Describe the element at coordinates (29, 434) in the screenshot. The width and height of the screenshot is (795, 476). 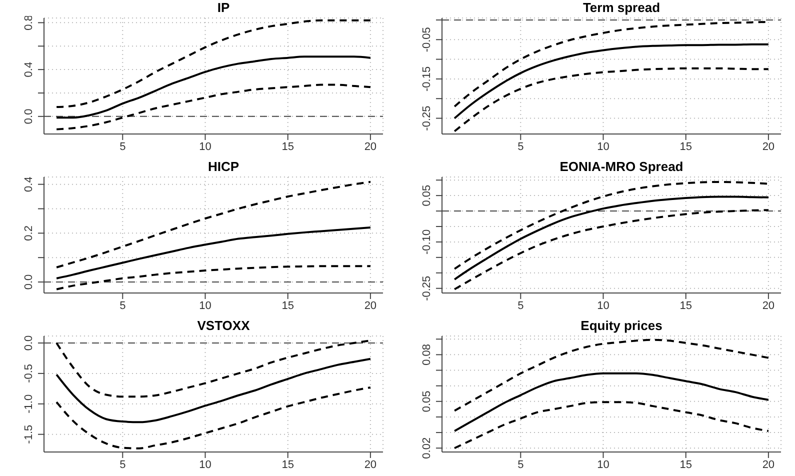
I see `y-tick-label: -1.5` at that location.